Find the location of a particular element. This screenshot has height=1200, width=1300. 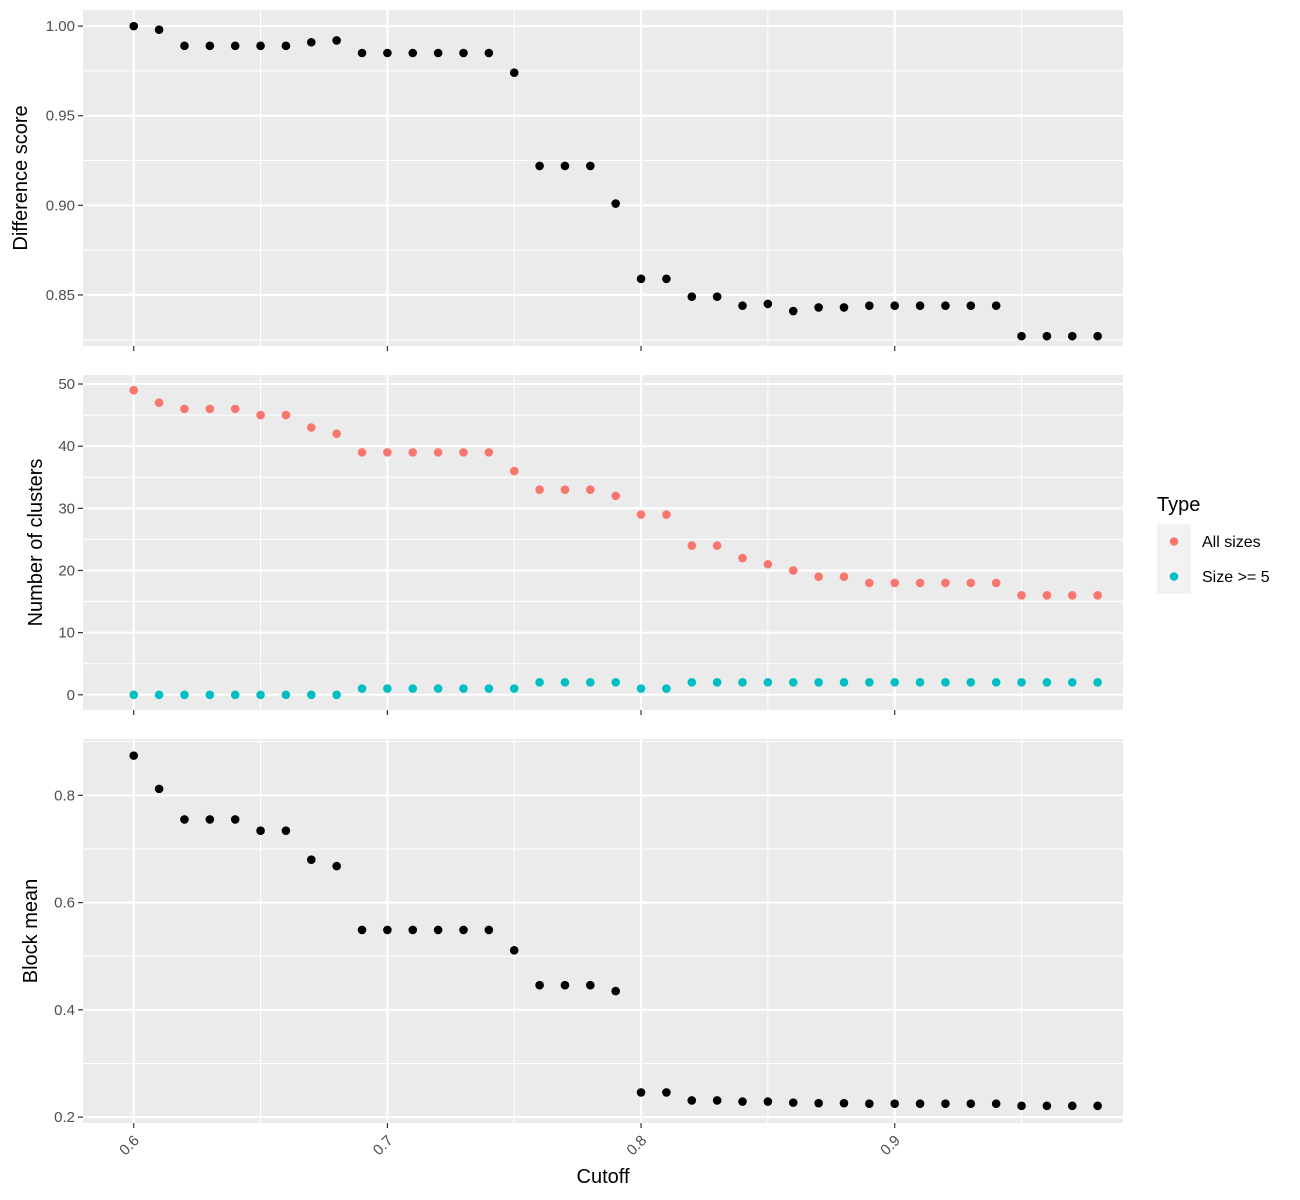

y-tick-label: 0.2 is located at coordinates (64, 1117).